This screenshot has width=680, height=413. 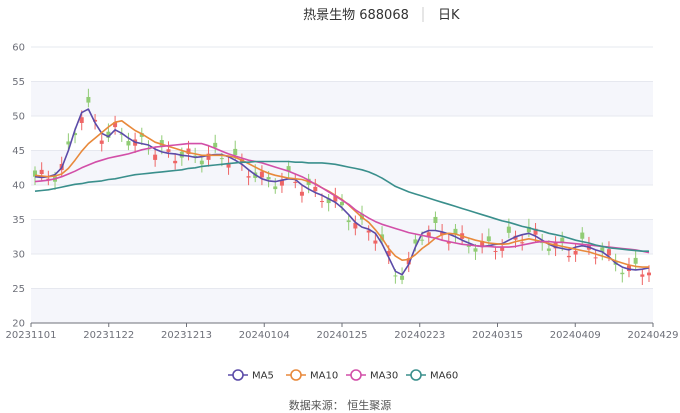 I want to click on data-source: 数据来源： 恒生聚源, so click(x=340, y=405).